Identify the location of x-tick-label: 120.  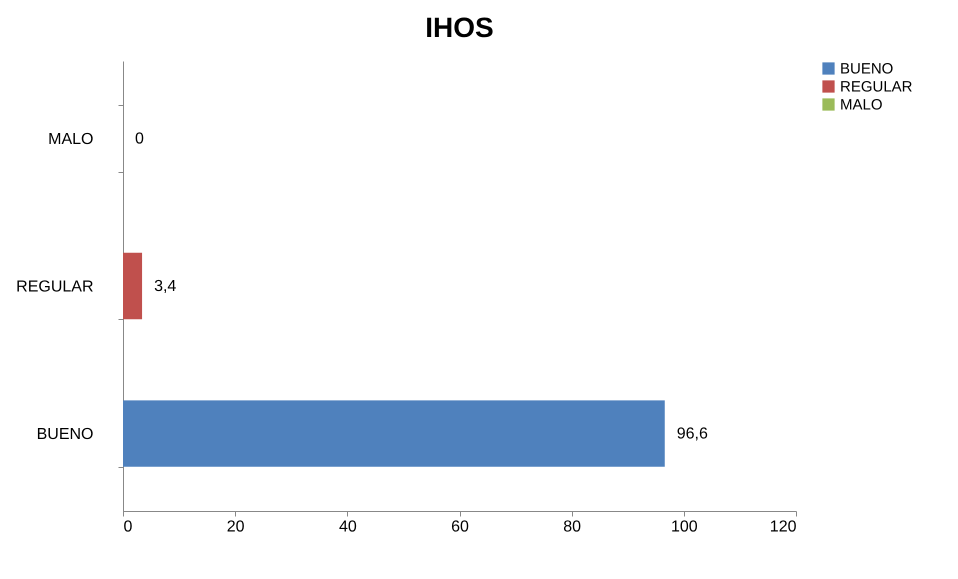
(783, 527).